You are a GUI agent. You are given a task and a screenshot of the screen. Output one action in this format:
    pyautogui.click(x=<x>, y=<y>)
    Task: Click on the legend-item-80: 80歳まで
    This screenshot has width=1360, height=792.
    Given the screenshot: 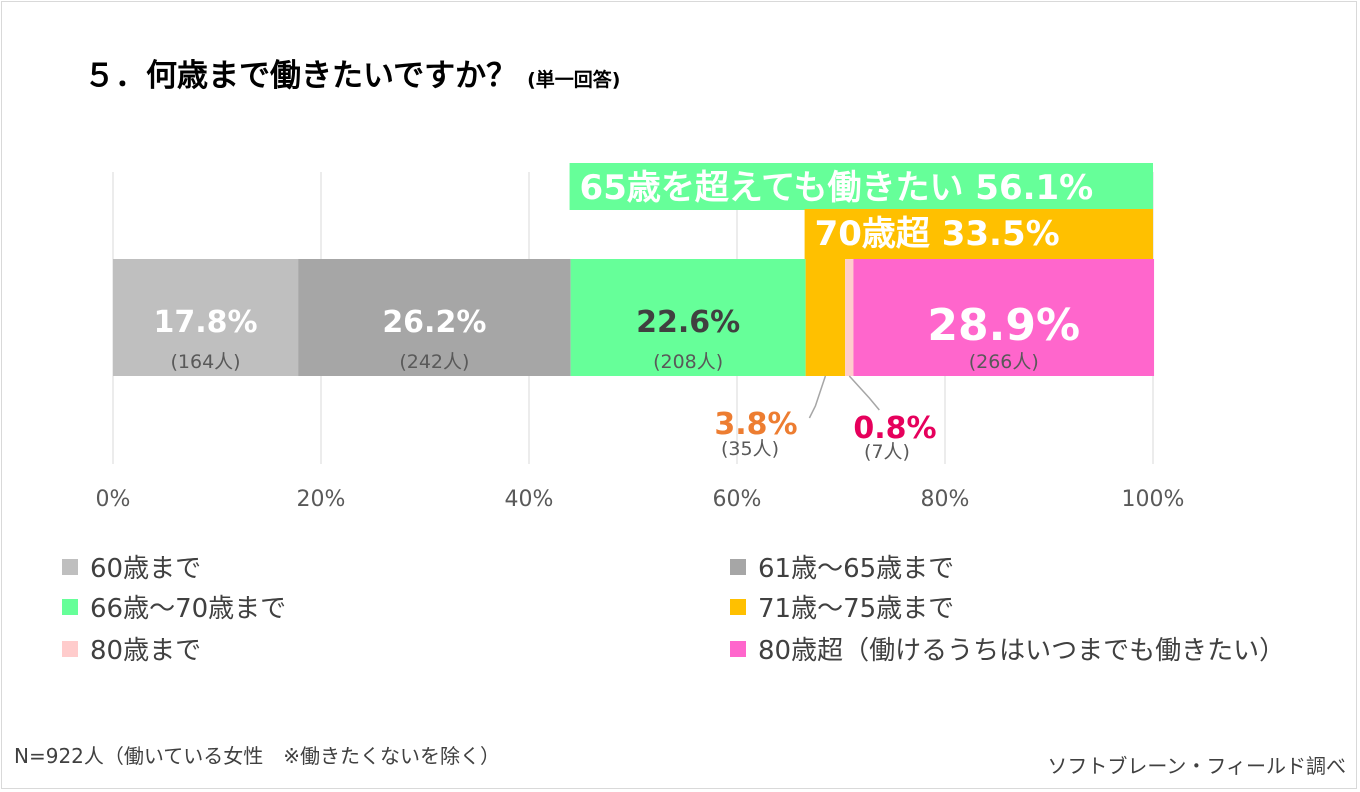 What is the action you would take?
    pyautogui.click(x=131, y=648)
    